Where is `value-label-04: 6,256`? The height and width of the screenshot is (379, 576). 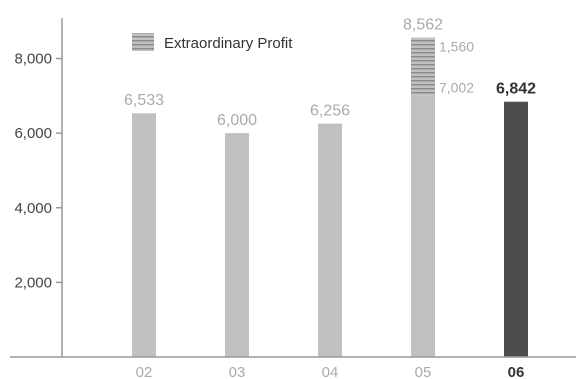 value-label-04: 6,256 is located at coordinates (330, 111).